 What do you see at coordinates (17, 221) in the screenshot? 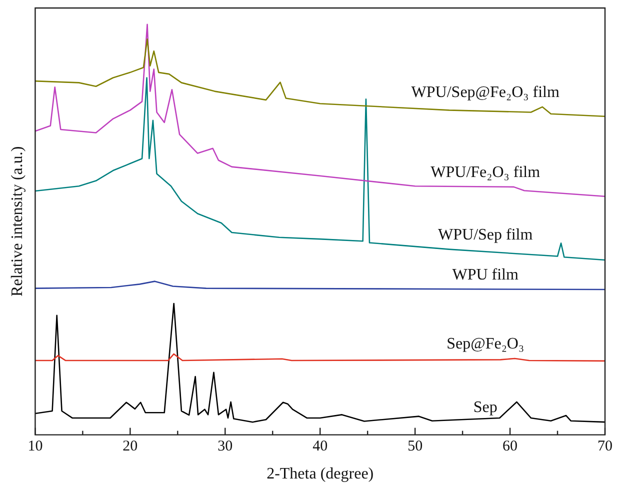
I see `y-axis-title: Relative intensity (a.u.)` at bounding box center [17, 221].